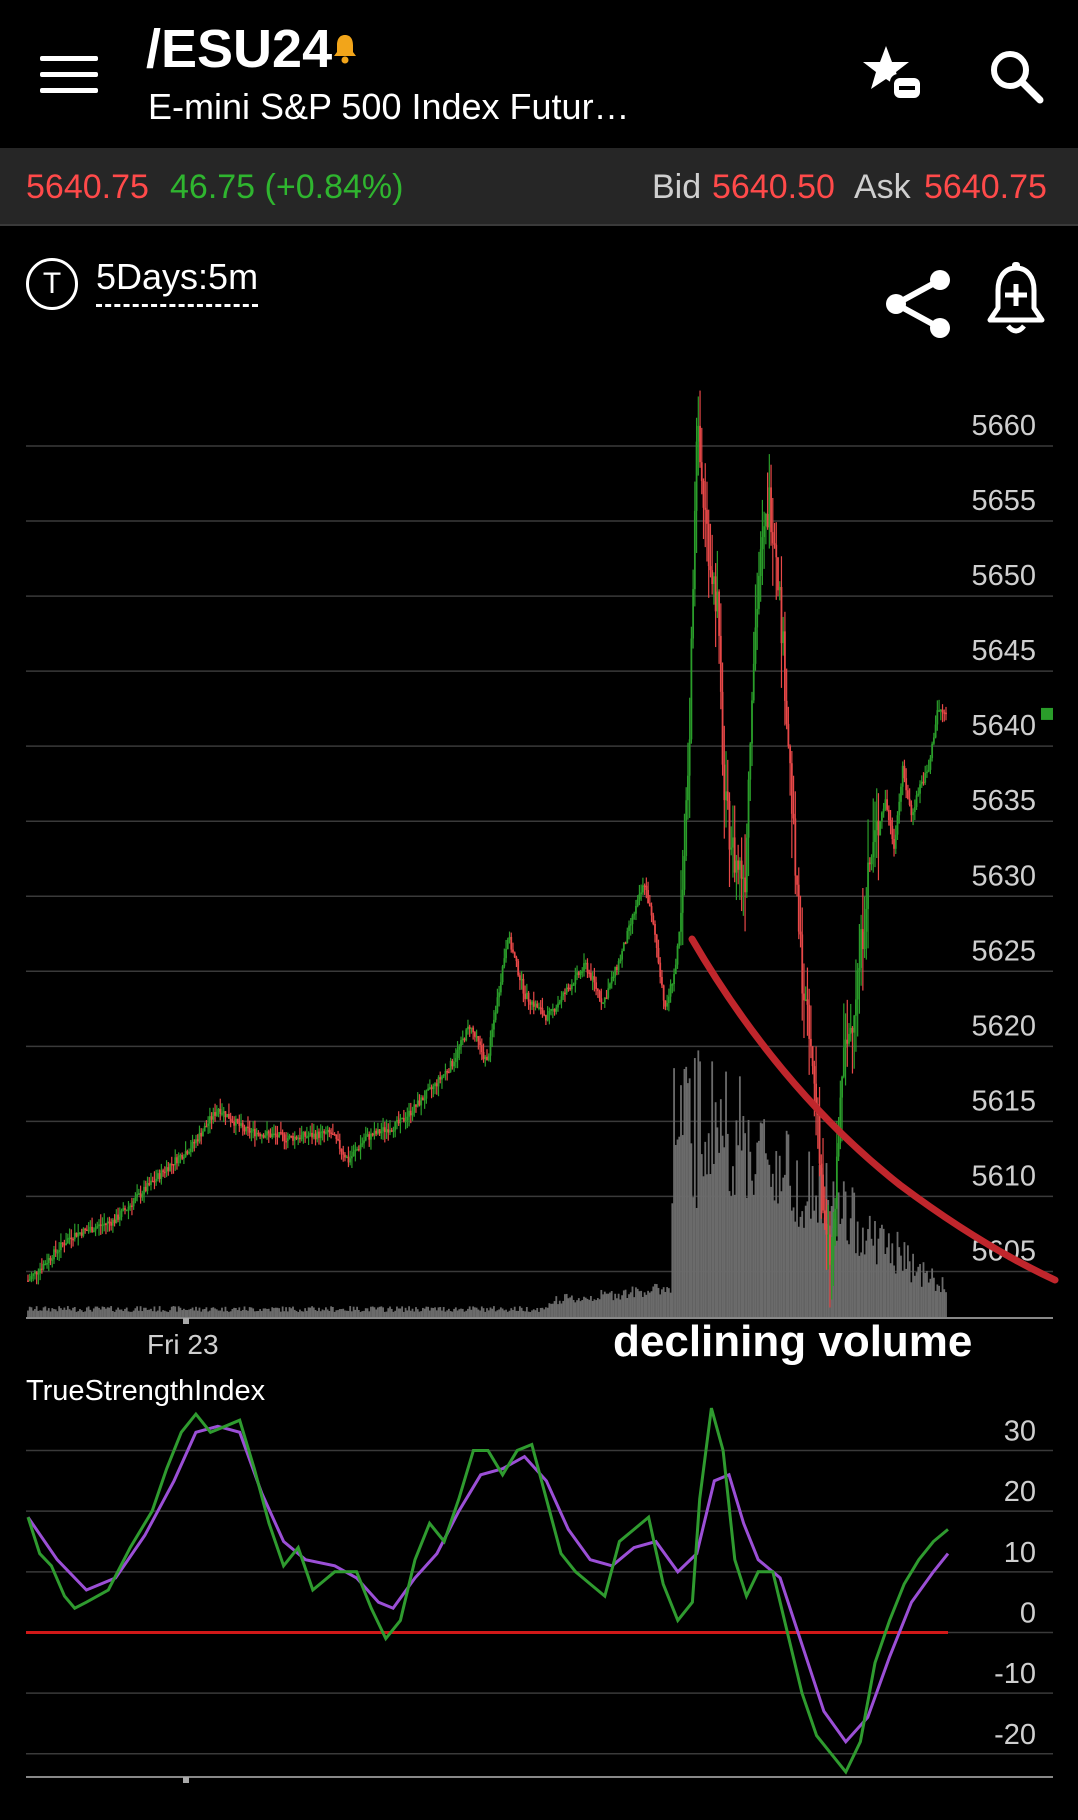  I want to click on hamburger-menu-icon, so click(69, 77).